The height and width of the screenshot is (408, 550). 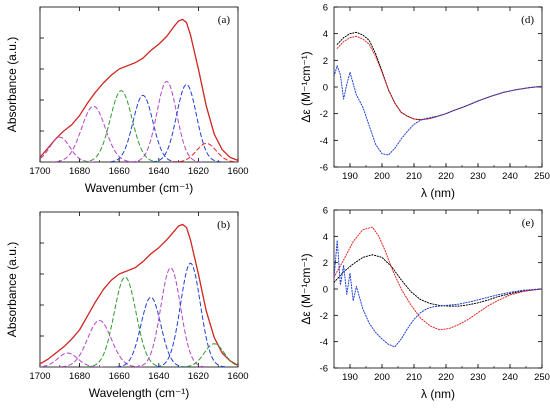 What do you see at coordinates (139, 188) in the screenshot?
I see `x-axis-label: Wavenumber (cm⁻¹)` at bounding box center [139, 188].